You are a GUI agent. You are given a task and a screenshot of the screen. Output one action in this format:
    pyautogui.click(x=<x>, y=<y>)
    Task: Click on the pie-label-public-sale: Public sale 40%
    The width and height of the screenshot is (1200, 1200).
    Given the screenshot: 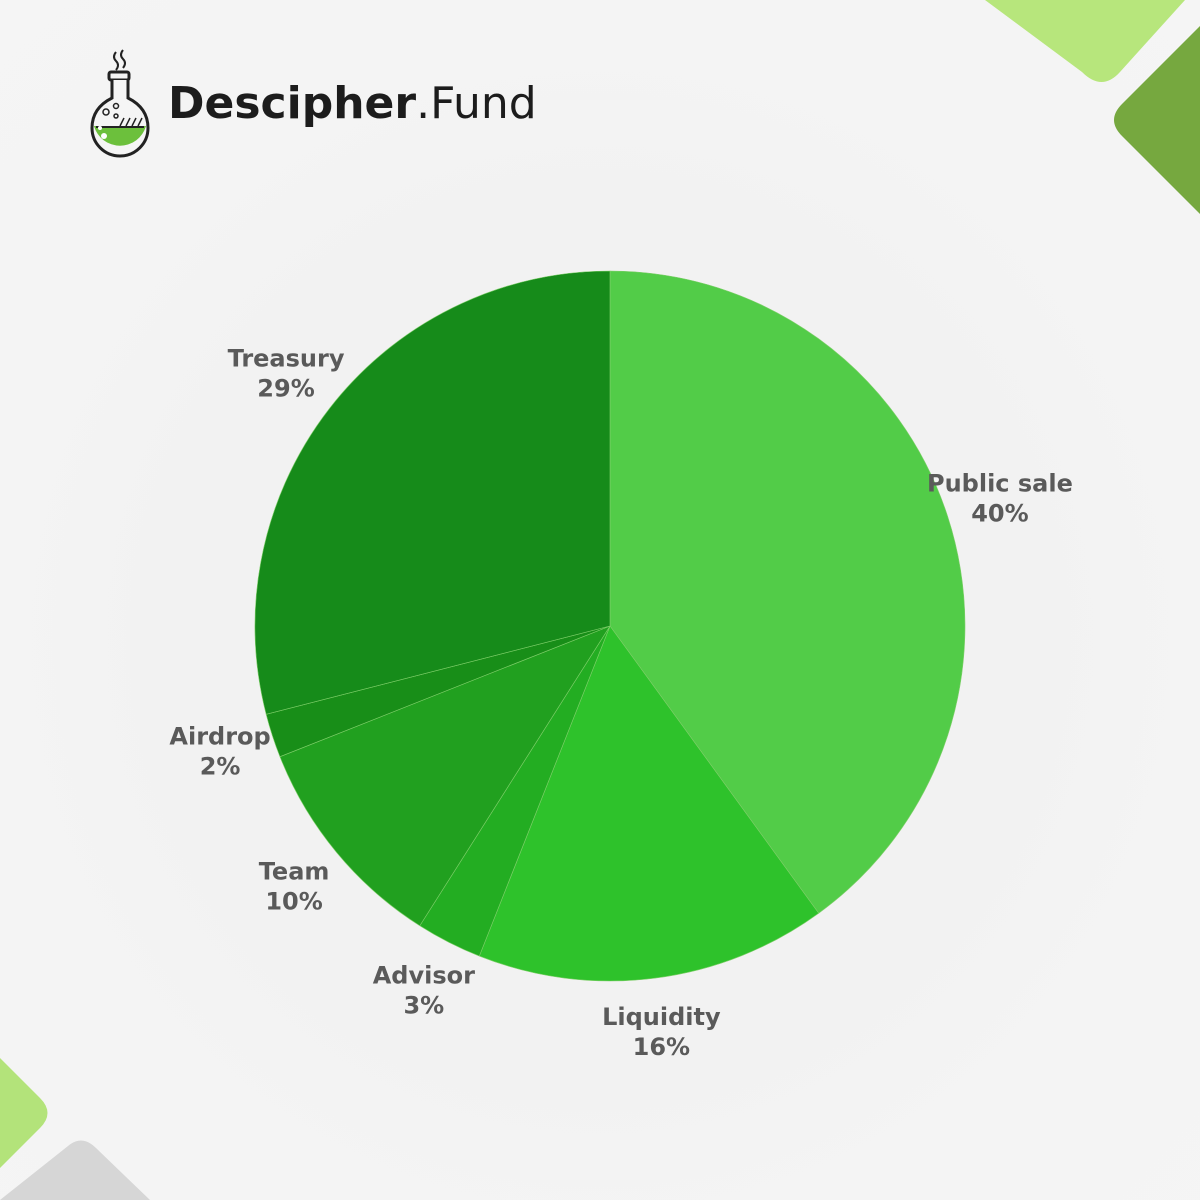 What is the action you would take?
    pyautogui.click(x=1000, y=498)
    